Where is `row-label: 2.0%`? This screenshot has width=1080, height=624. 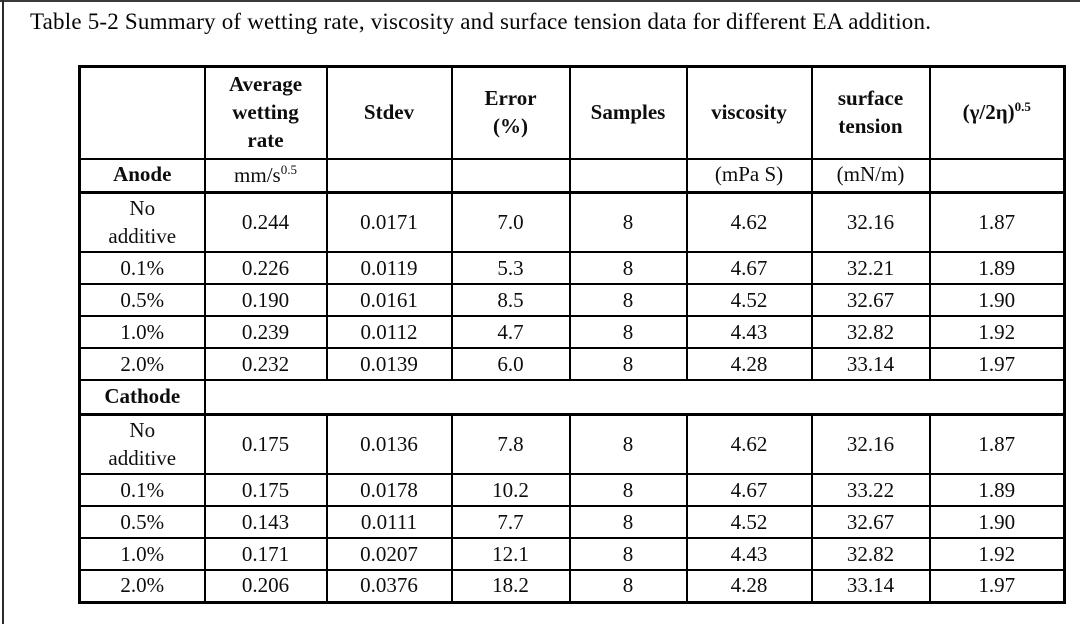
row-label: 2.0% is located at coordinates (142, 586).